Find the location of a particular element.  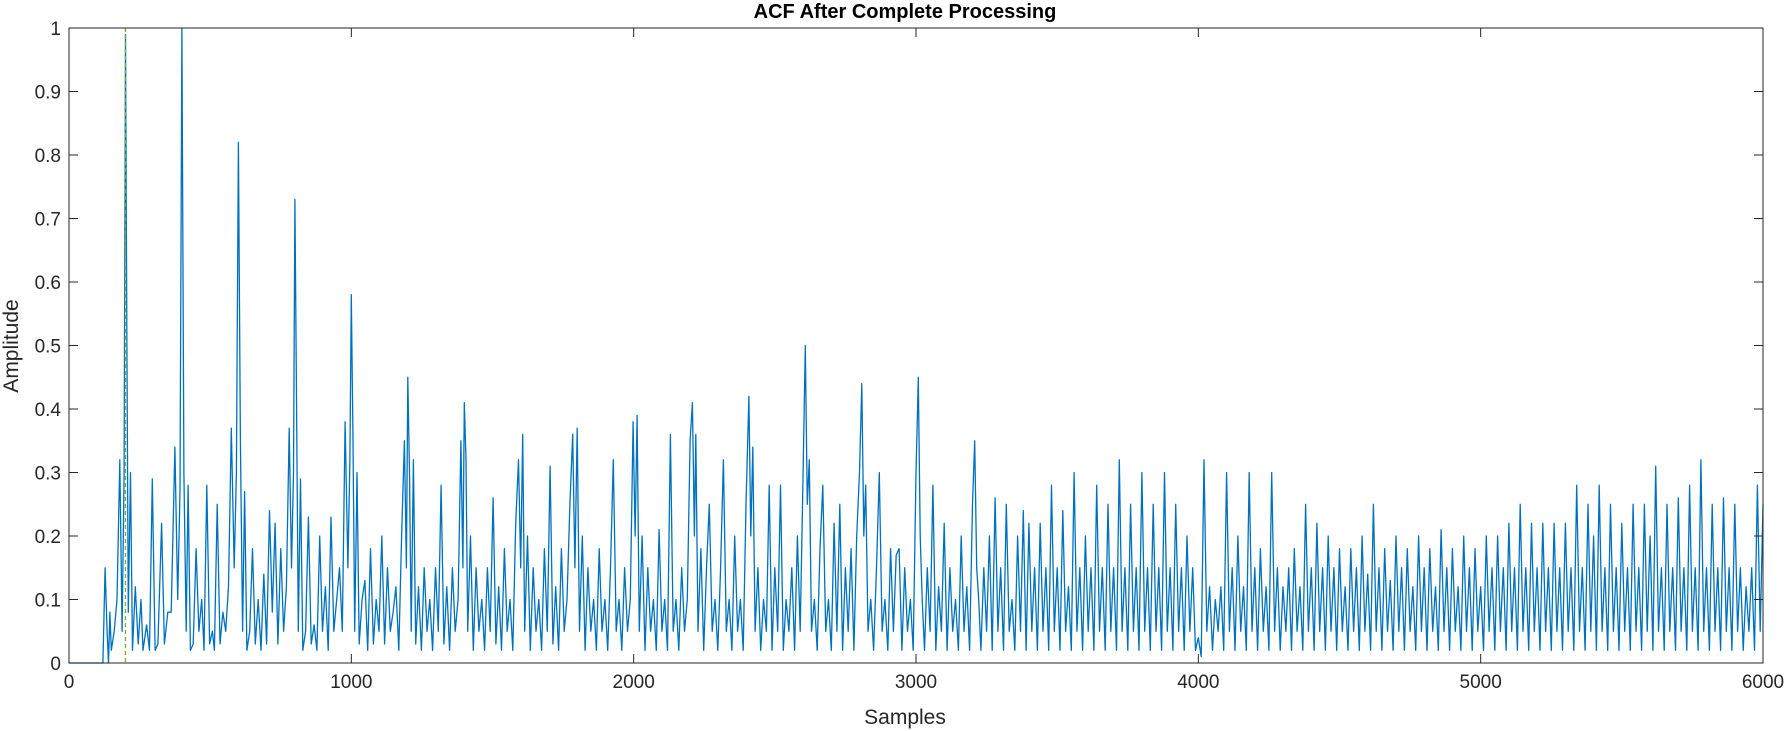

y-tick-label: 0.8 is located at coordinates (48, 156).